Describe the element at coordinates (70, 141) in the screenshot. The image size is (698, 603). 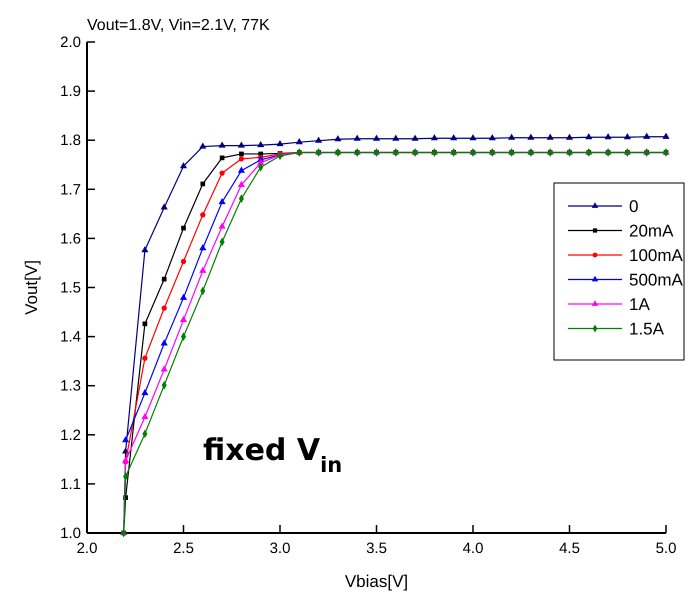
I see `y-tick-label: 1.8` at that location.